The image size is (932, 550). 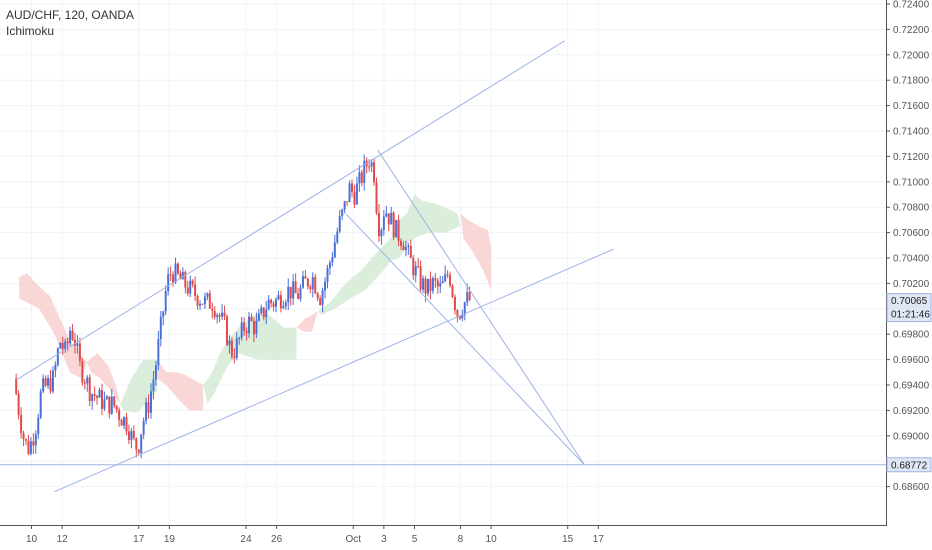 I want to click on price-tick-label: 0.72400, so click(x=911, y=5).